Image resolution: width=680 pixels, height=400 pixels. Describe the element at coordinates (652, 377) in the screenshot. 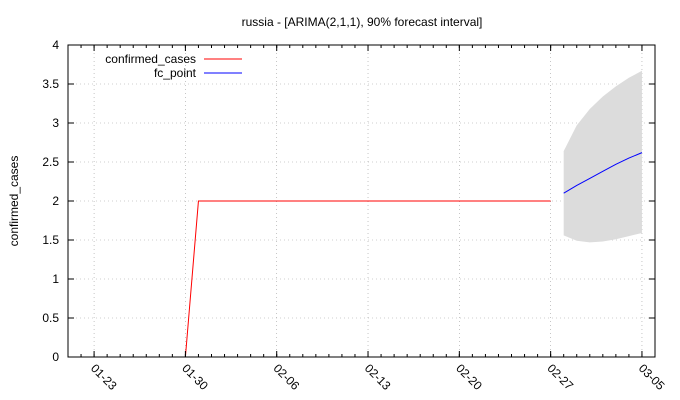

I see `x-tick-label: 03-05` at that location.